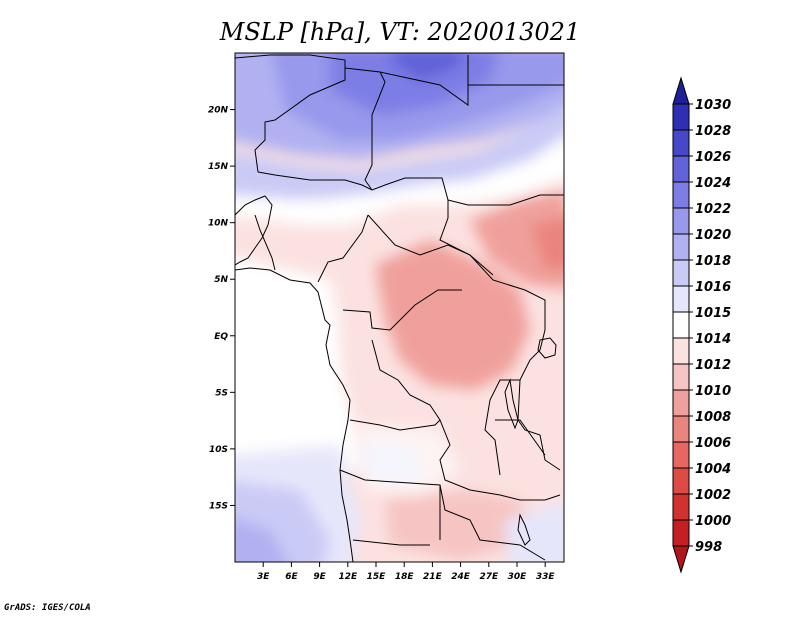 This screenshot has height=618, width=800. What do you see at coordinates (713, 313) in the screenshot?
I see `colorbar-label: 1015` at bounding box center [713, 313].